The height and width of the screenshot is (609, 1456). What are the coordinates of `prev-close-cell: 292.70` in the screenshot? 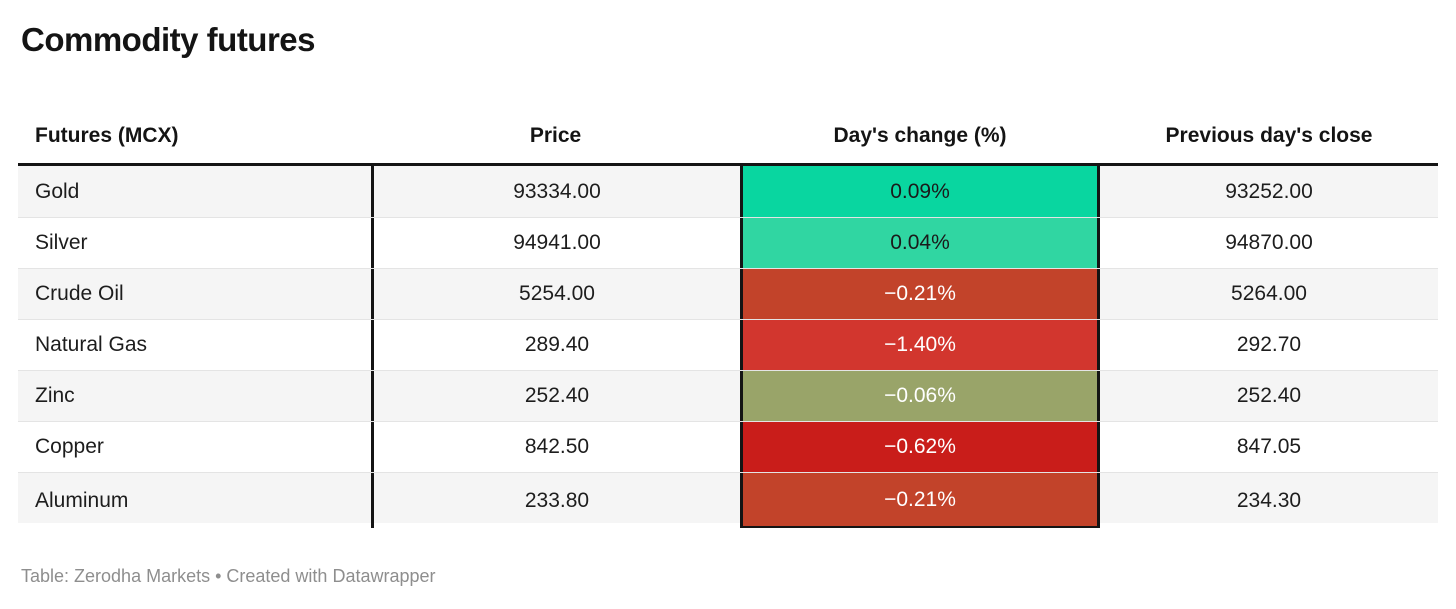 It's located at (1269, 344).